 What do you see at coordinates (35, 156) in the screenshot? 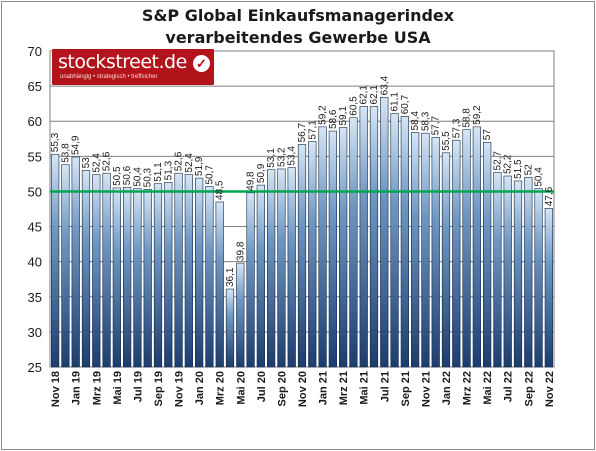
I see `y-tick-label: 55` at bounding box center [35, 156].